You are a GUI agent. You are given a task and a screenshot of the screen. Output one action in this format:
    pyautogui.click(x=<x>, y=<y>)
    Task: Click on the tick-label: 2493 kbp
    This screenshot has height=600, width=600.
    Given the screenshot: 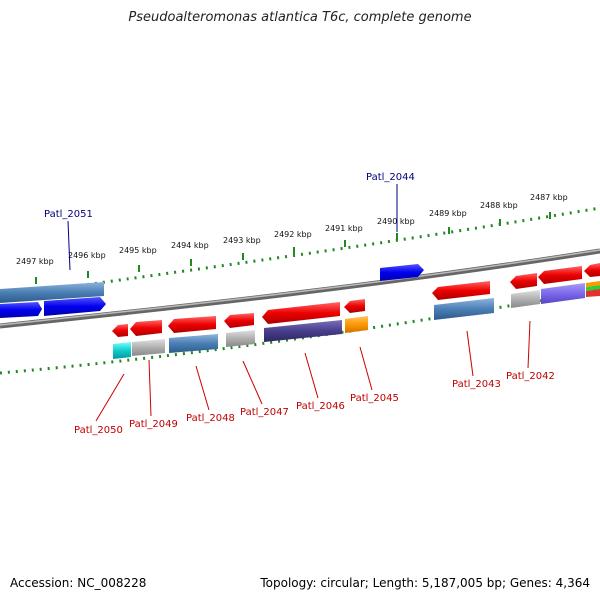 What is the action you would take?
    pyautogui.click(x=242, y=240)
    